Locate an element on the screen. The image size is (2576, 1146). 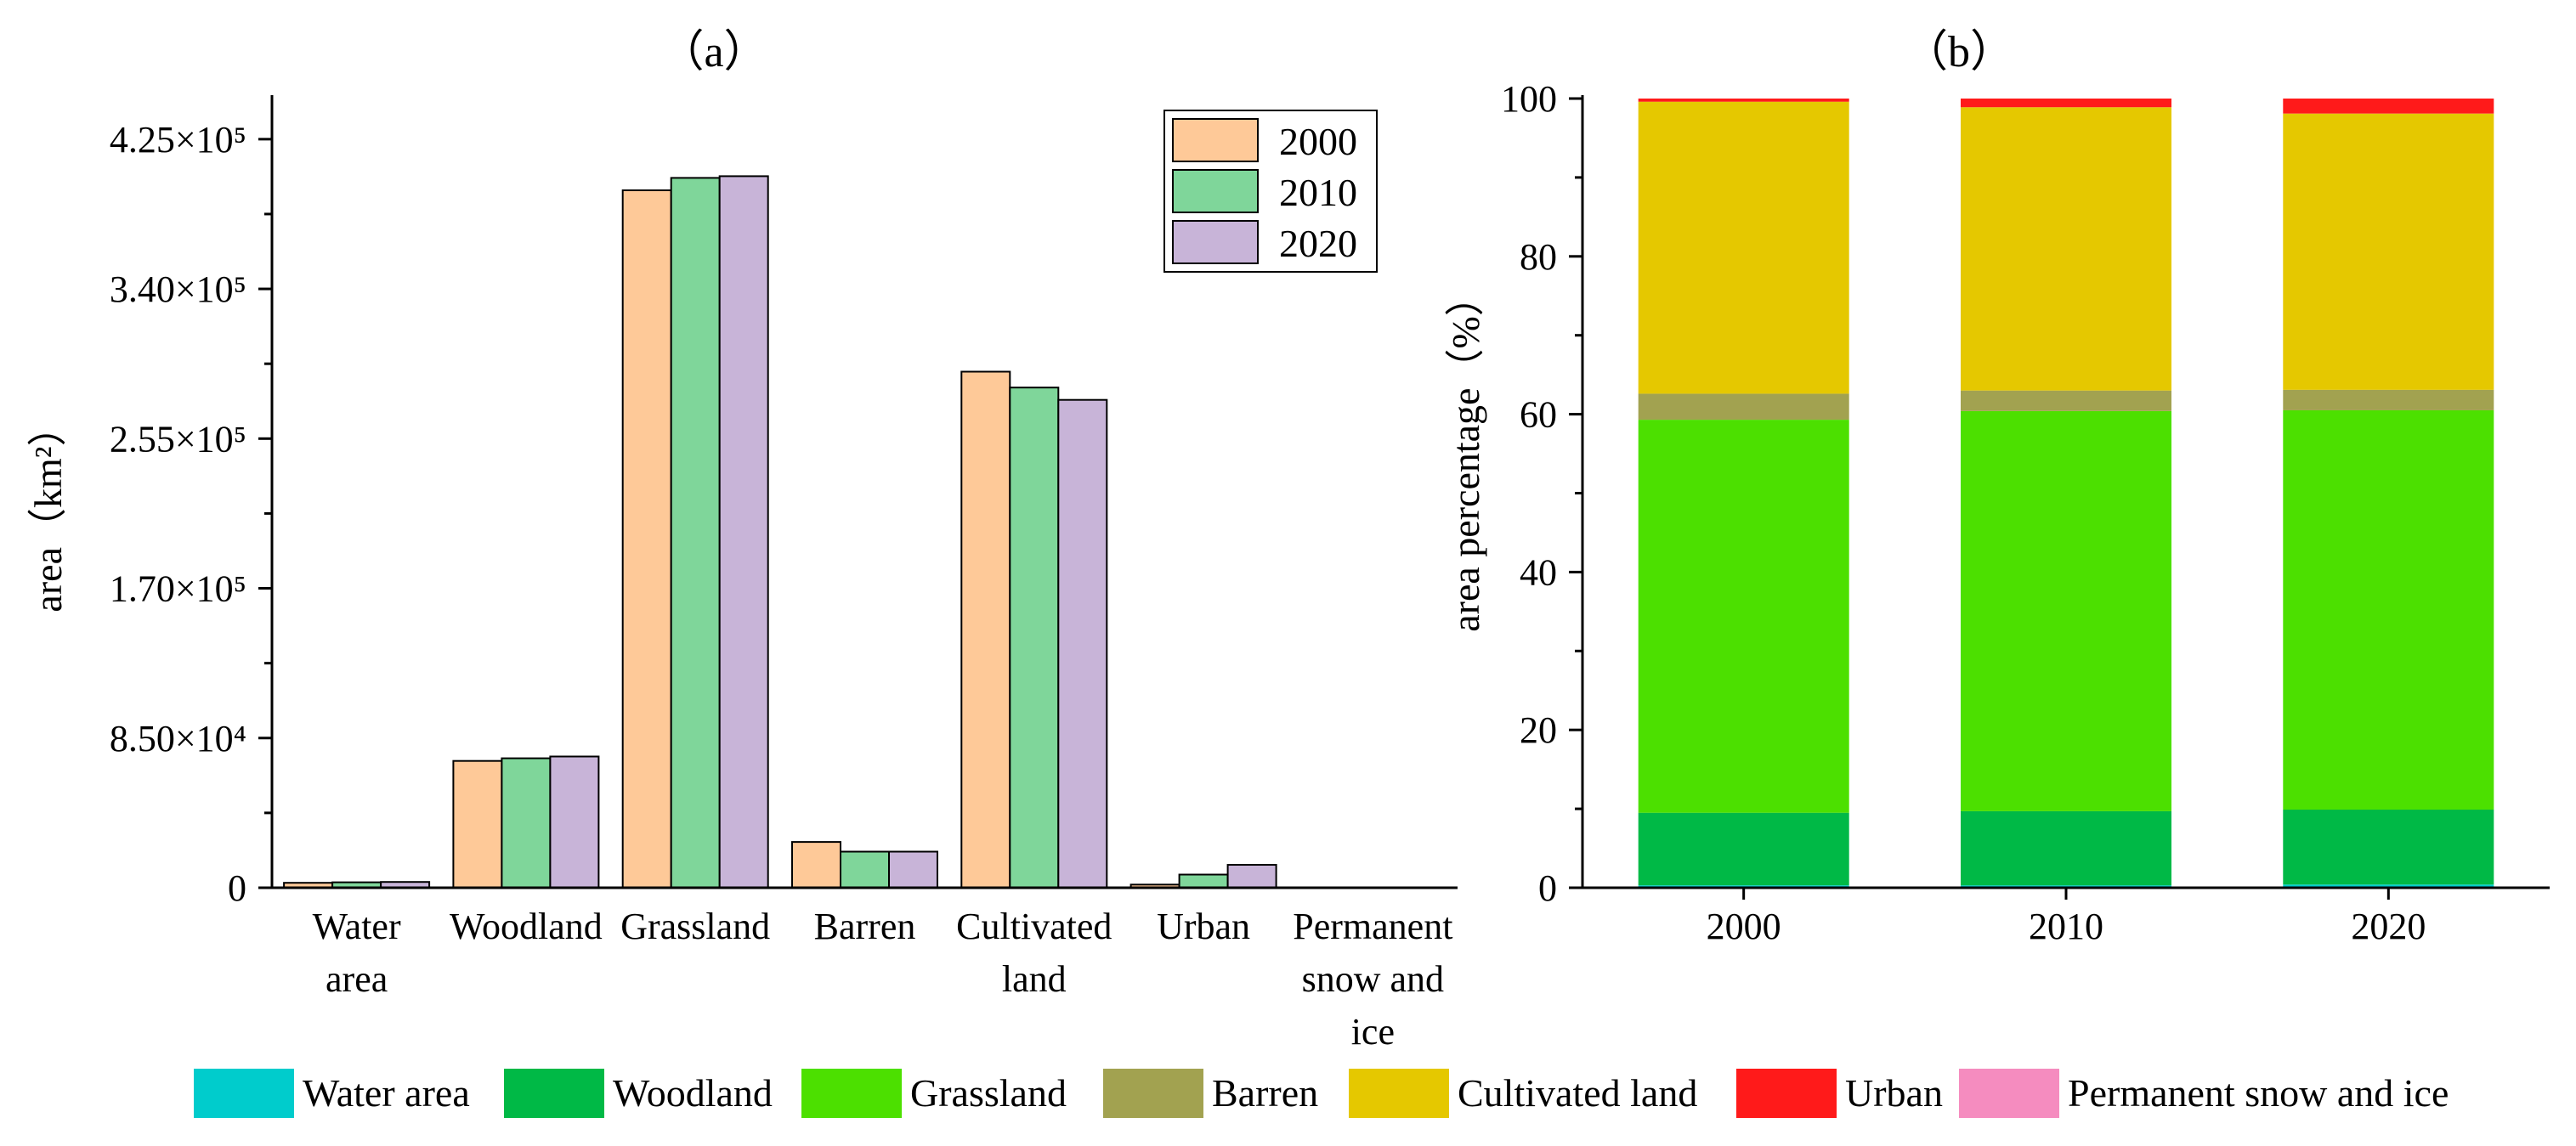
bottom-legend-label: Urban is located at coordinates (1894, 1093).